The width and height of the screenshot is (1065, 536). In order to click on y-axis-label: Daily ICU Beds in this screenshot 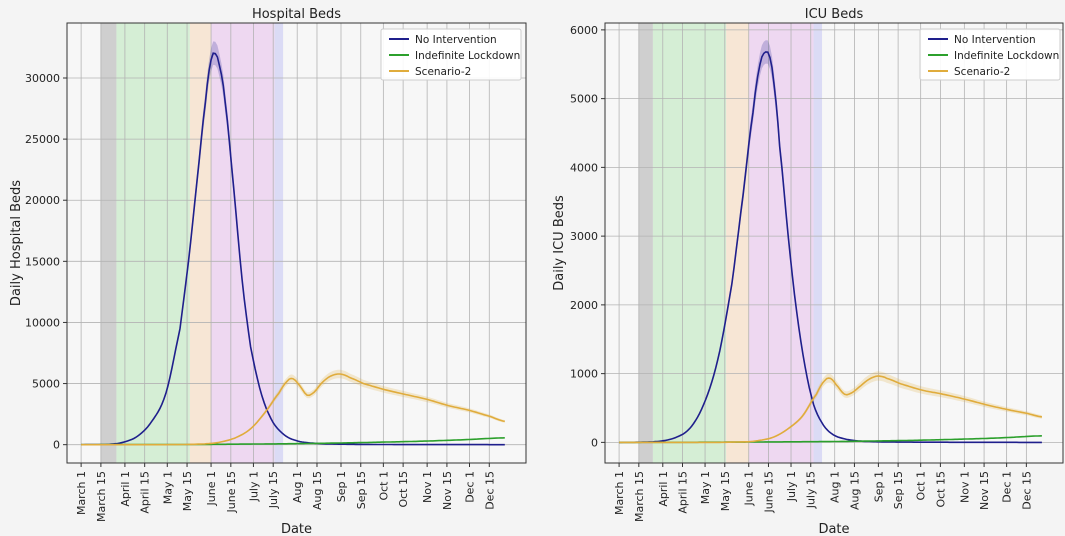, I will do `click(559, 243)`.